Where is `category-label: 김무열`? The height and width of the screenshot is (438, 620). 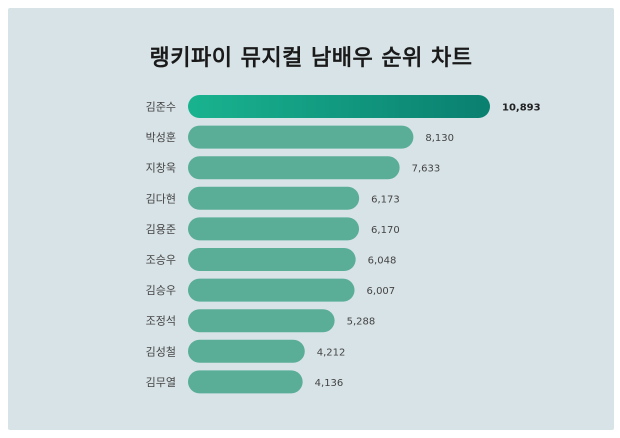 category-label: 김무열 is located at coordinates (161, 382).